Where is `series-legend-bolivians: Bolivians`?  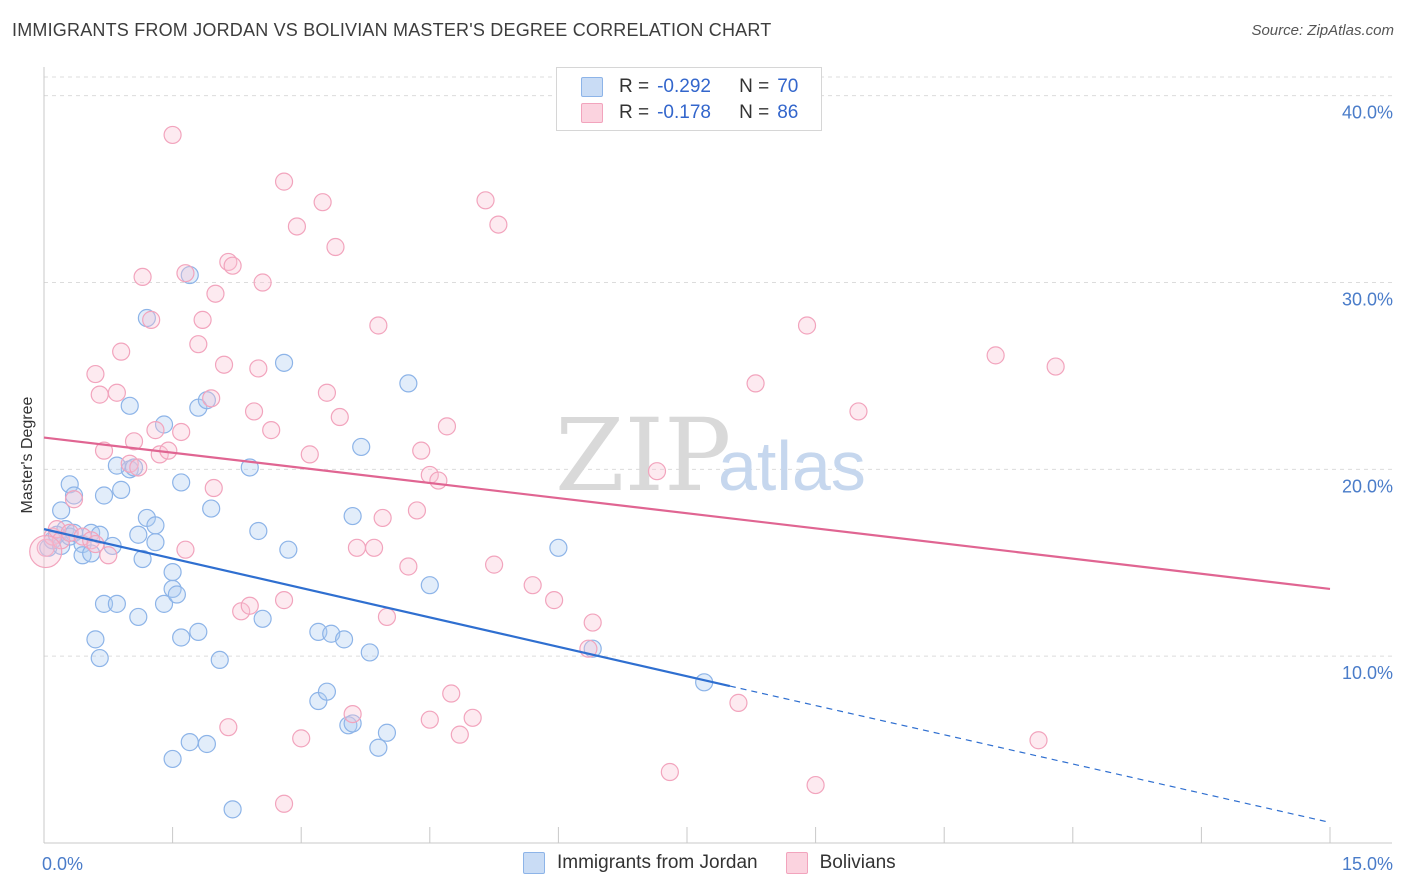
series-legend-bolivians: Bolivians is located at coordinates (840, 863).